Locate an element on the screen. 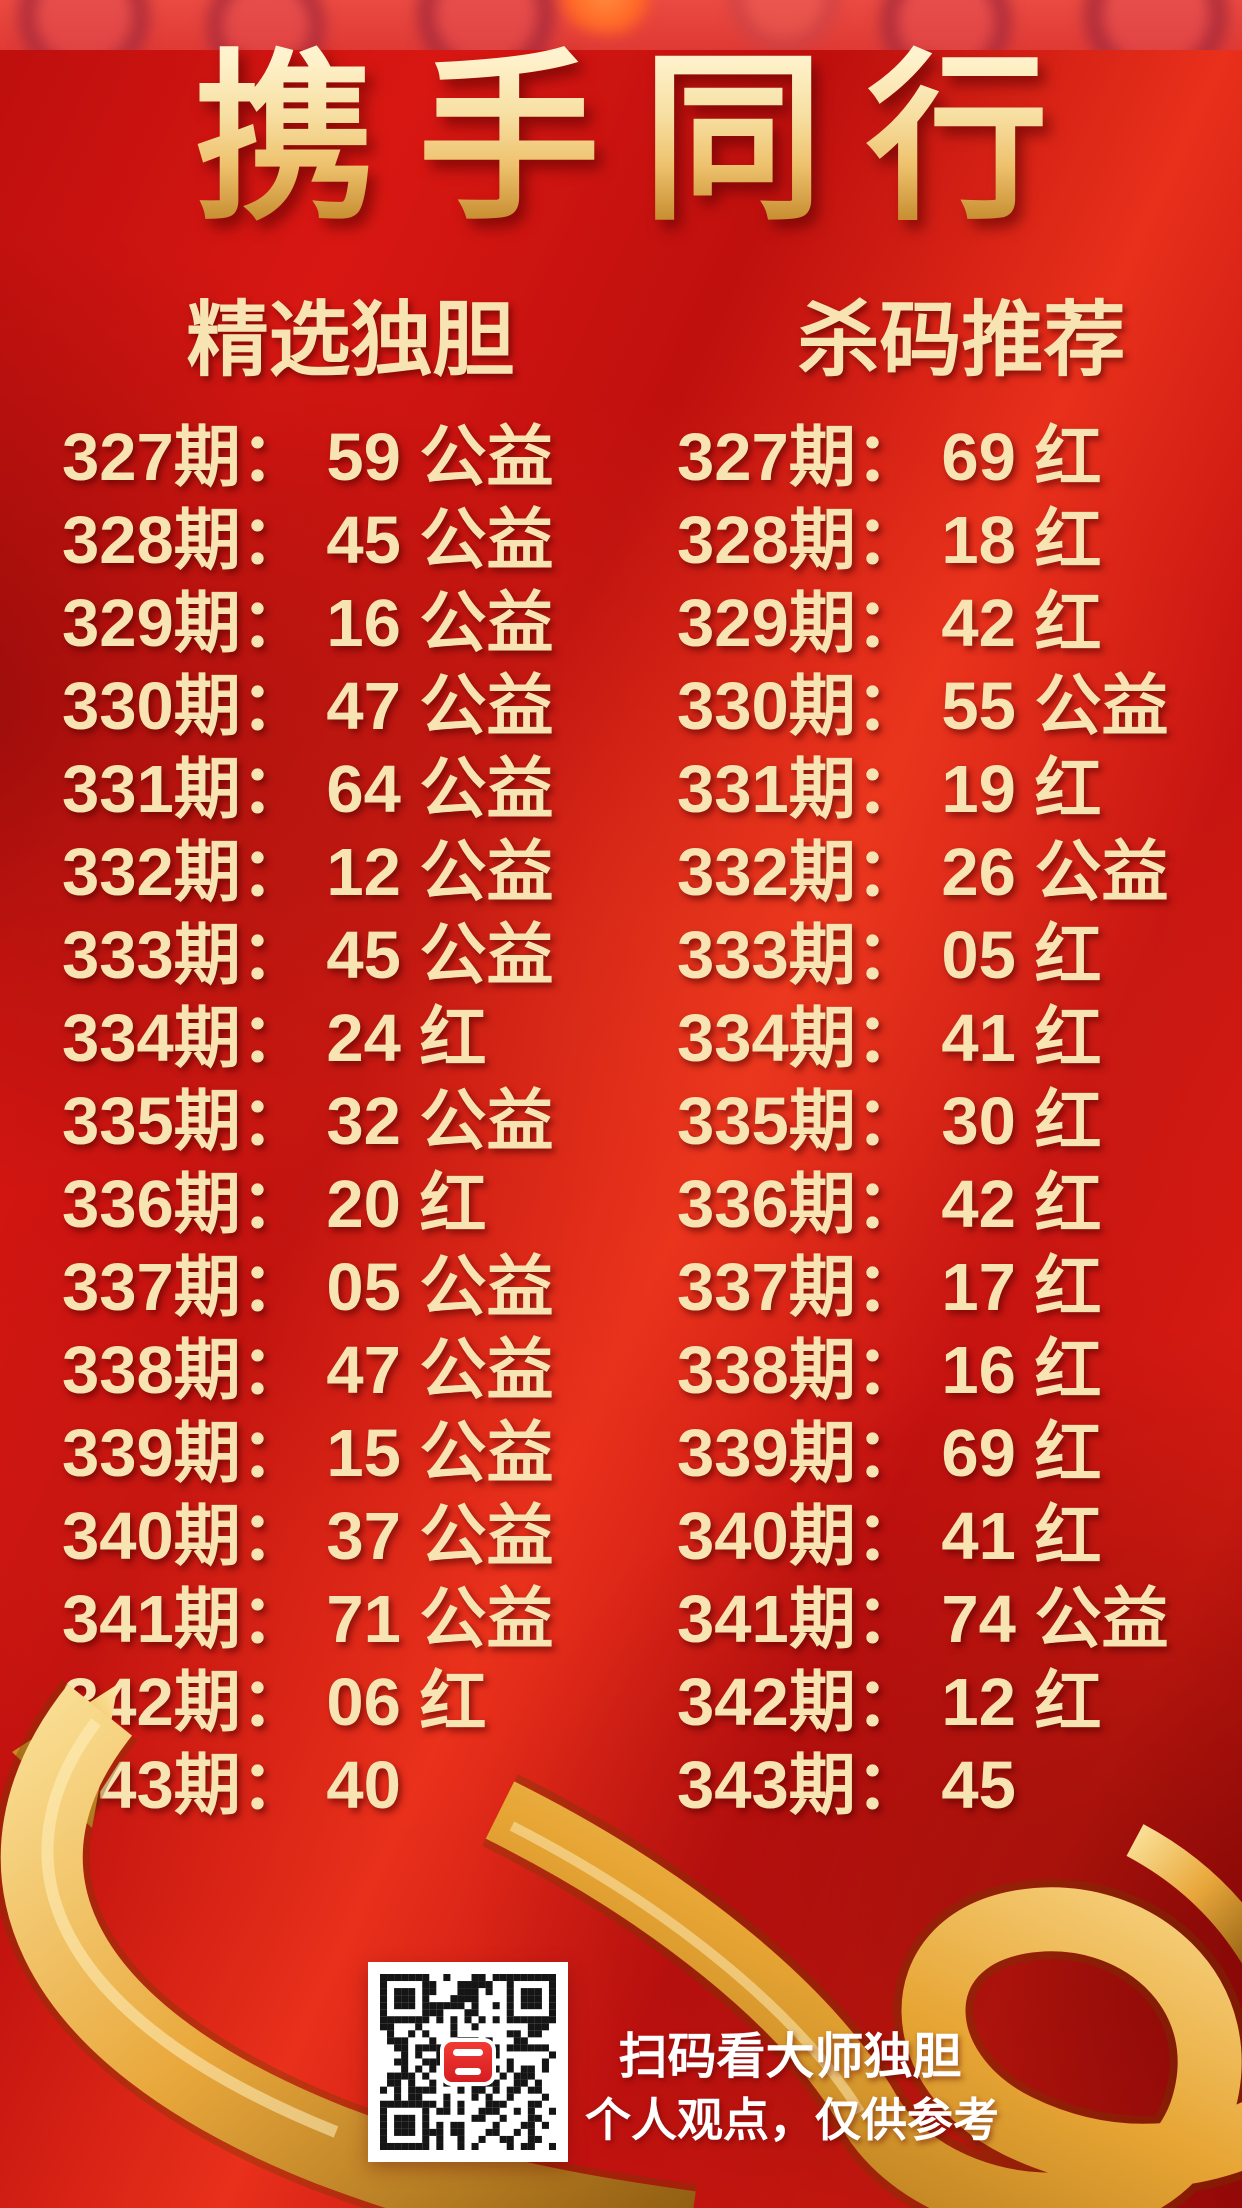 The height and width of the screenshot is (2208, 1242). pick-row: 335期： 30 红 is located at coordinates (889, 1121).